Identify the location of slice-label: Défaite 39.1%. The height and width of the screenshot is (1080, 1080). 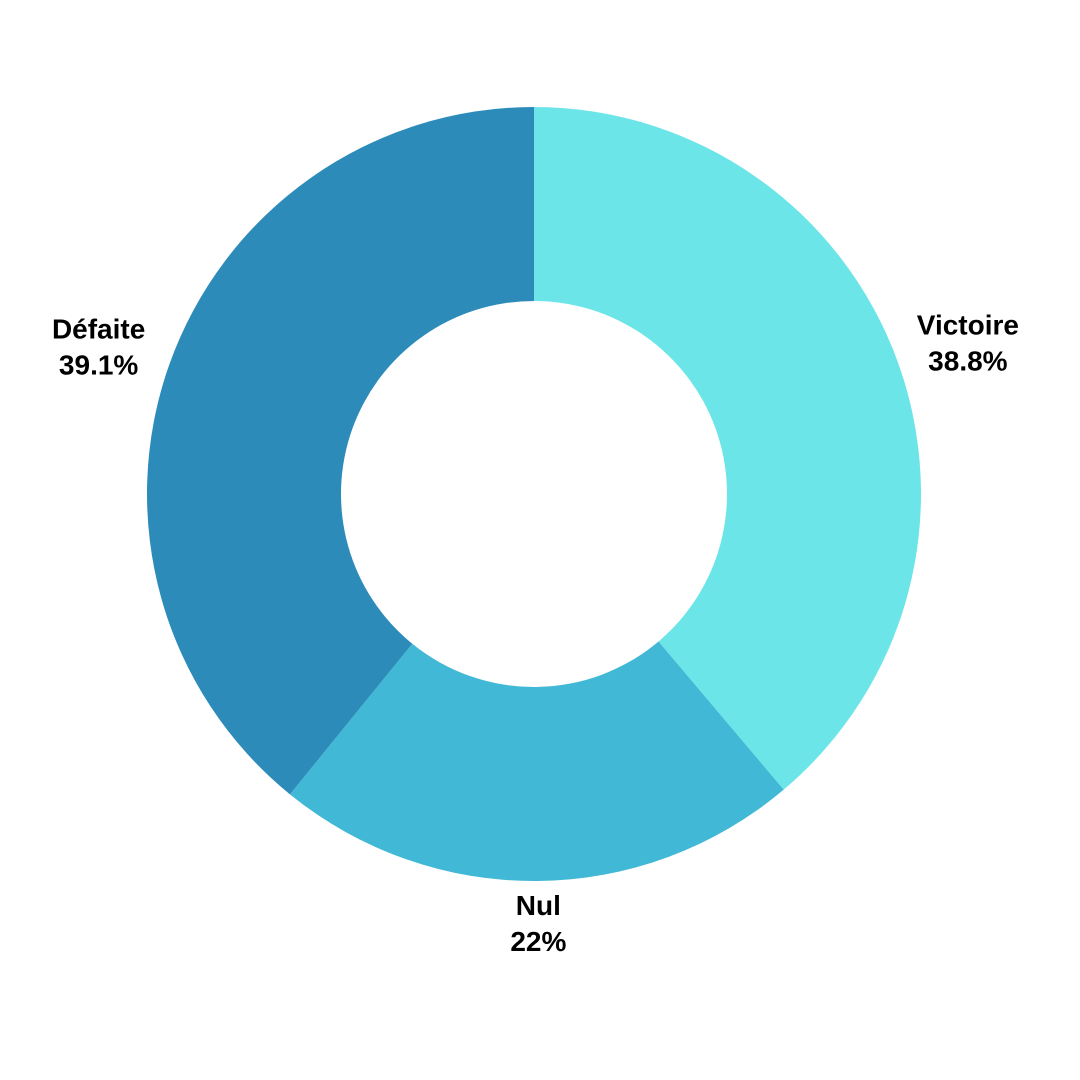
(98, 347).